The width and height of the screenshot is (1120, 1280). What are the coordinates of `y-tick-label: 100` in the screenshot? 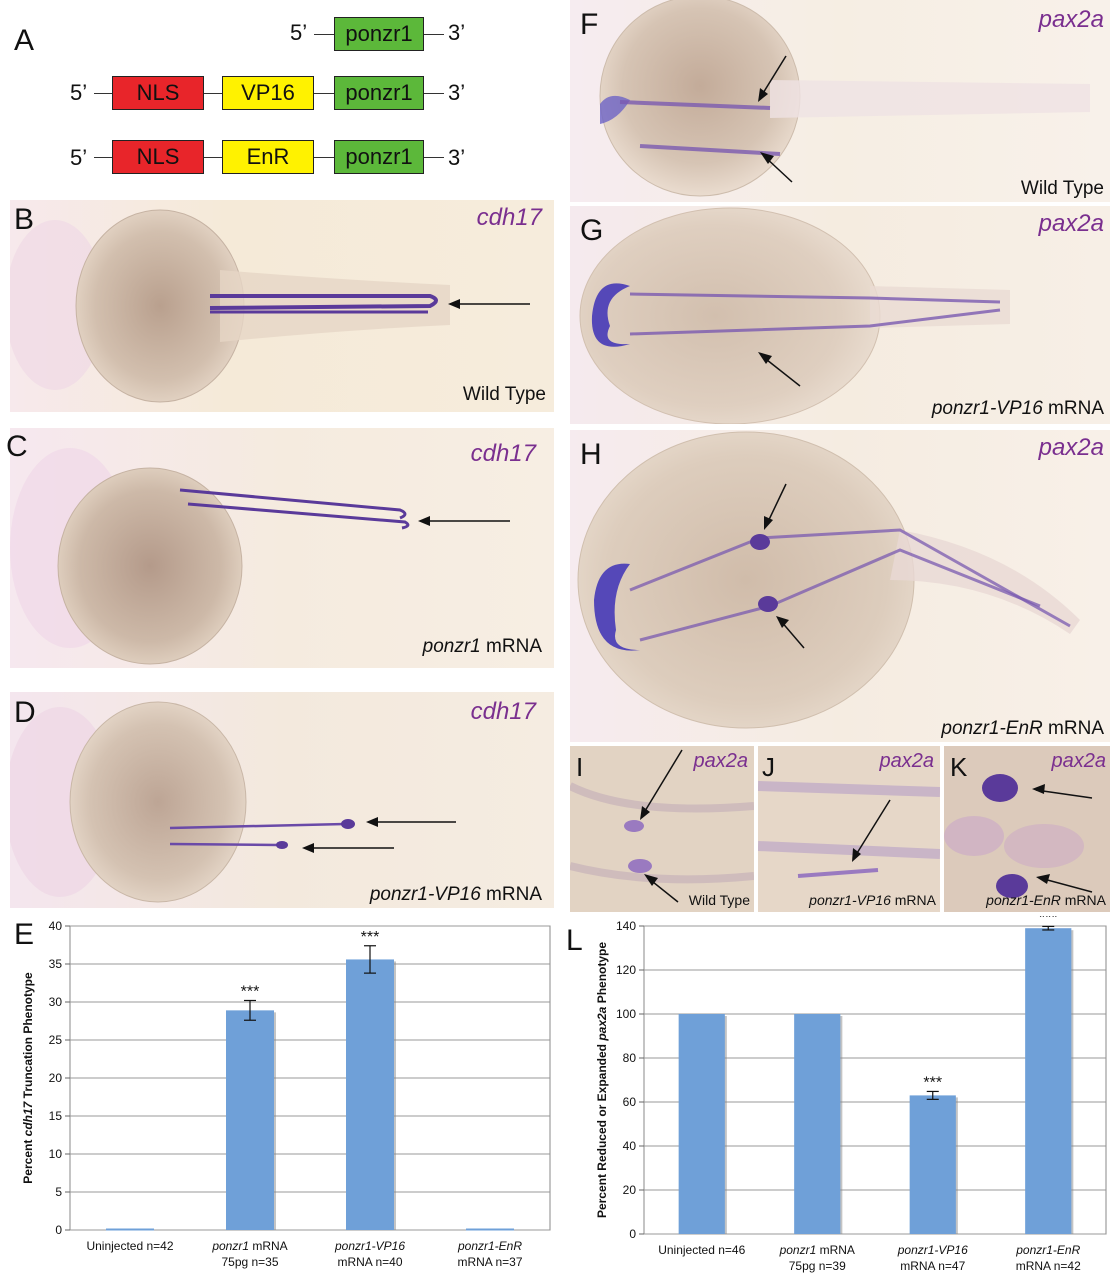 It's located at (626, 1014).